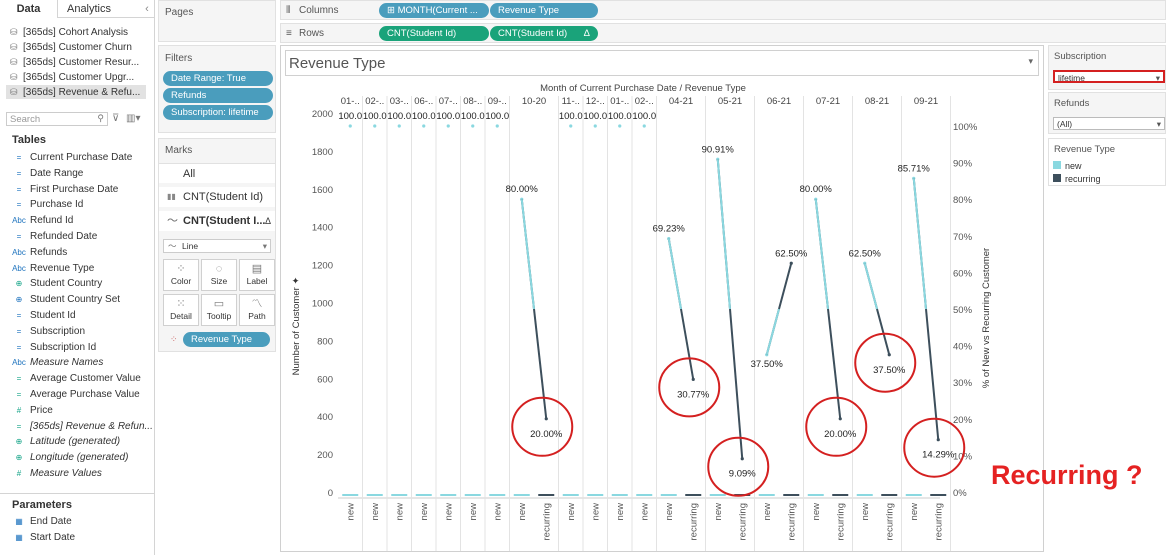 This screenshot has height=555, width=1170. What do you see at coordinates (32, 411) in the screenshot?
I see `field-item: # Price` at bounding box center [32, 411].